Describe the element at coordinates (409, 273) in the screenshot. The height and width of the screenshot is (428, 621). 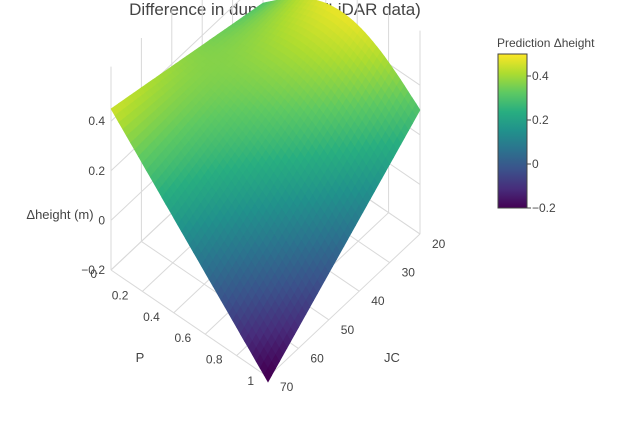
I see `y-tick-label: 30` at that location.